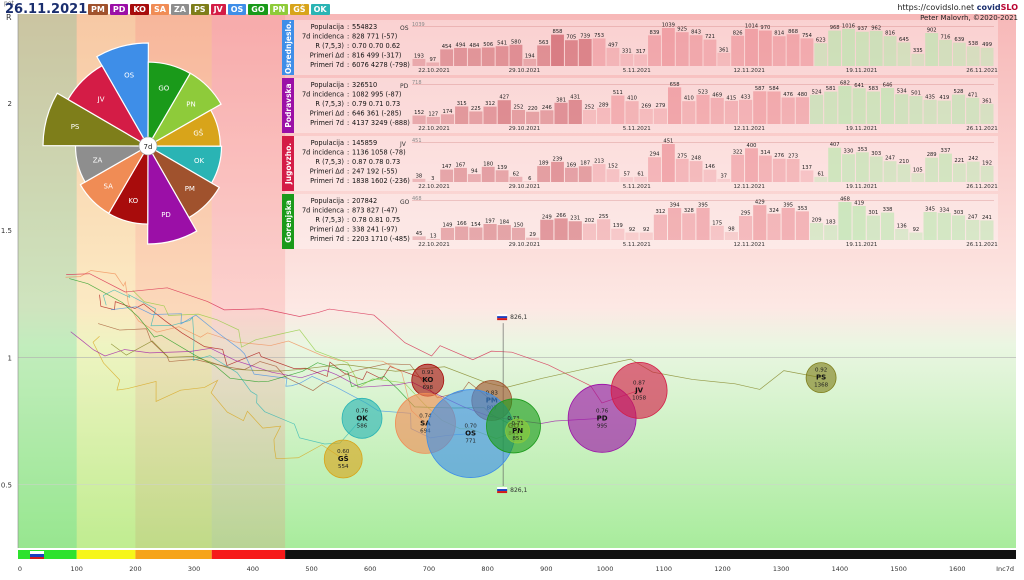  Describe the element at coordinates (660, 212) in the screenshot. I see `bar-value: 312` at that location.